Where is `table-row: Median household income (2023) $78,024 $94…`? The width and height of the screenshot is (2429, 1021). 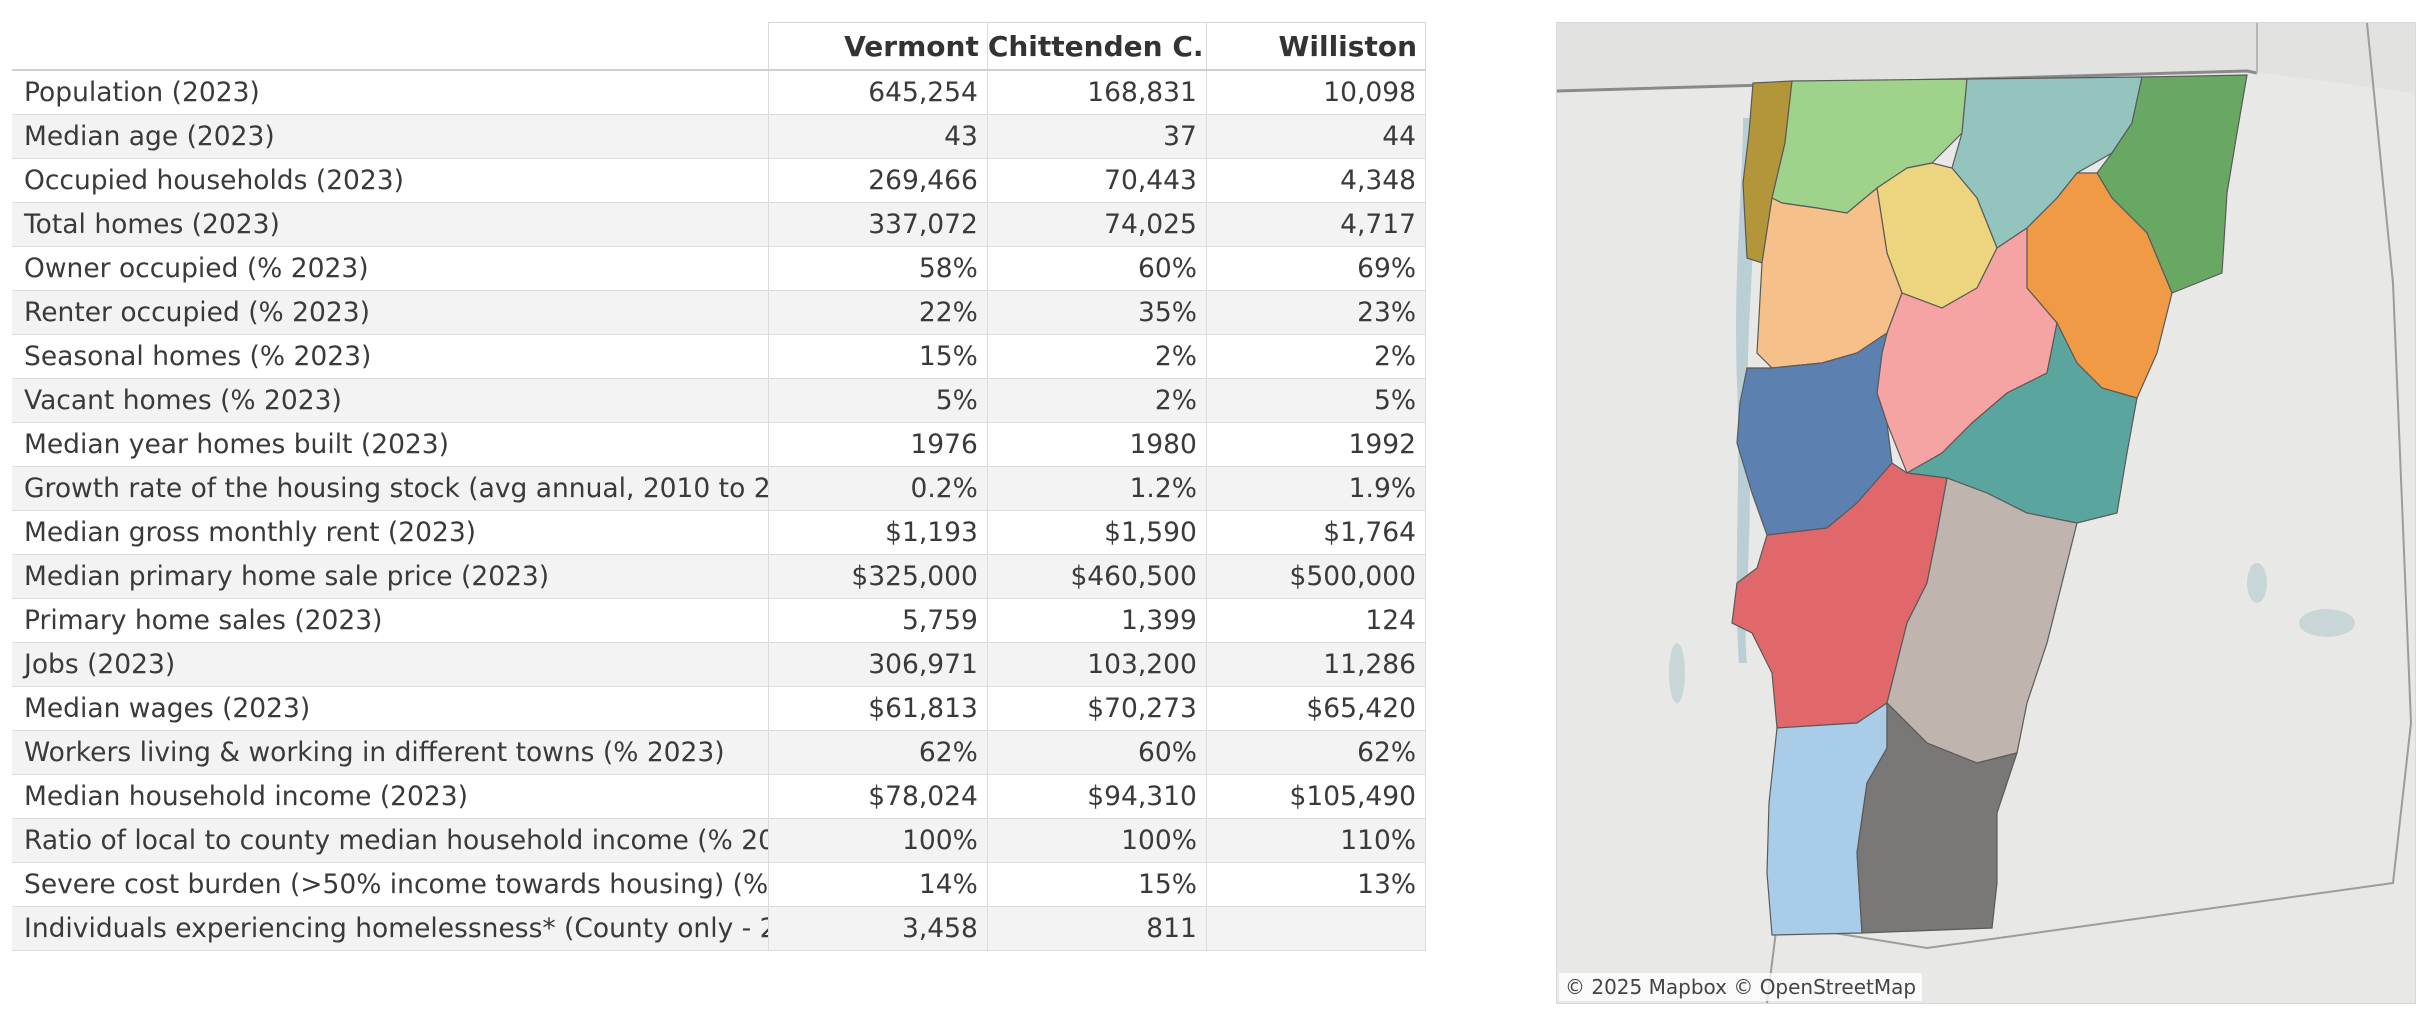
table-row: Median household income (2023) $78,024 $94… is located at coordinates (719, 796).